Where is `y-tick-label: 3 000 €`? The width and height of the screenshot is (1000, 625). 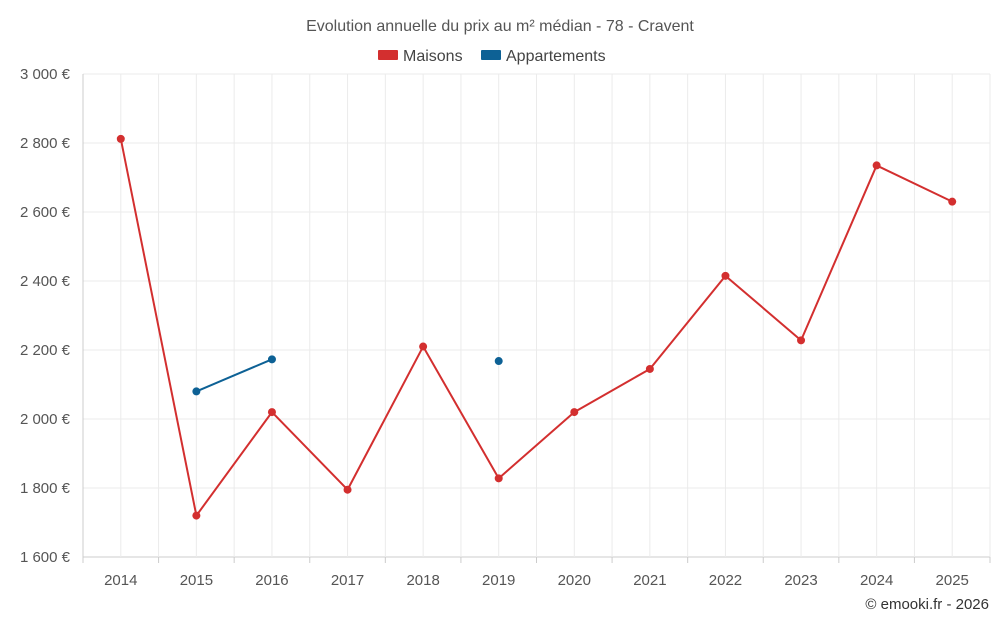 y-tick-label: 3 000 € is located at coordinates (45, 74).